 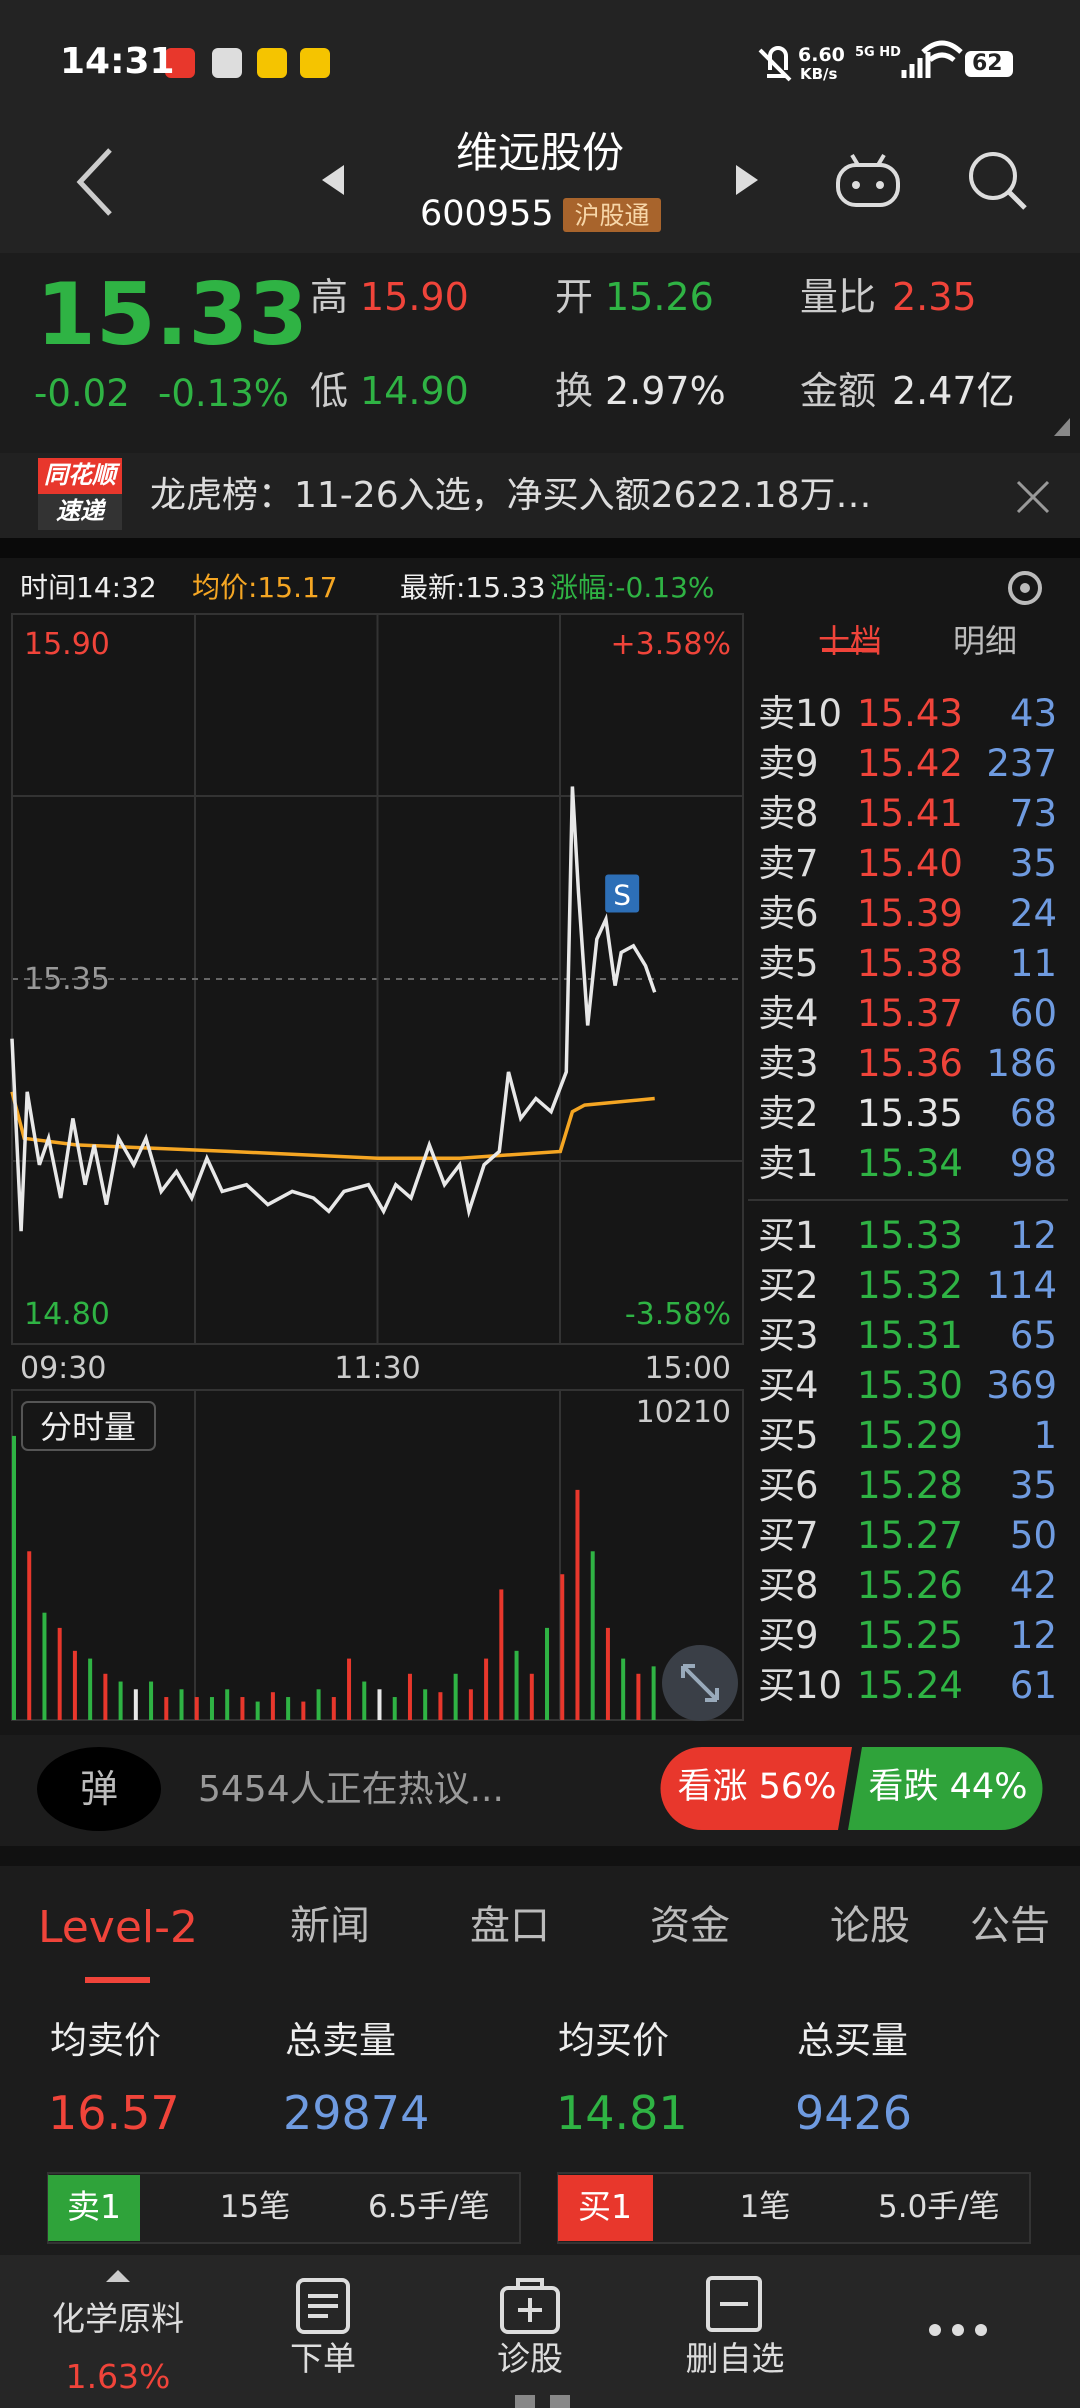 What do you see at coordinates (747, 180) in the screenshot?
I see `next-stock` at bounding box center [747, 180].